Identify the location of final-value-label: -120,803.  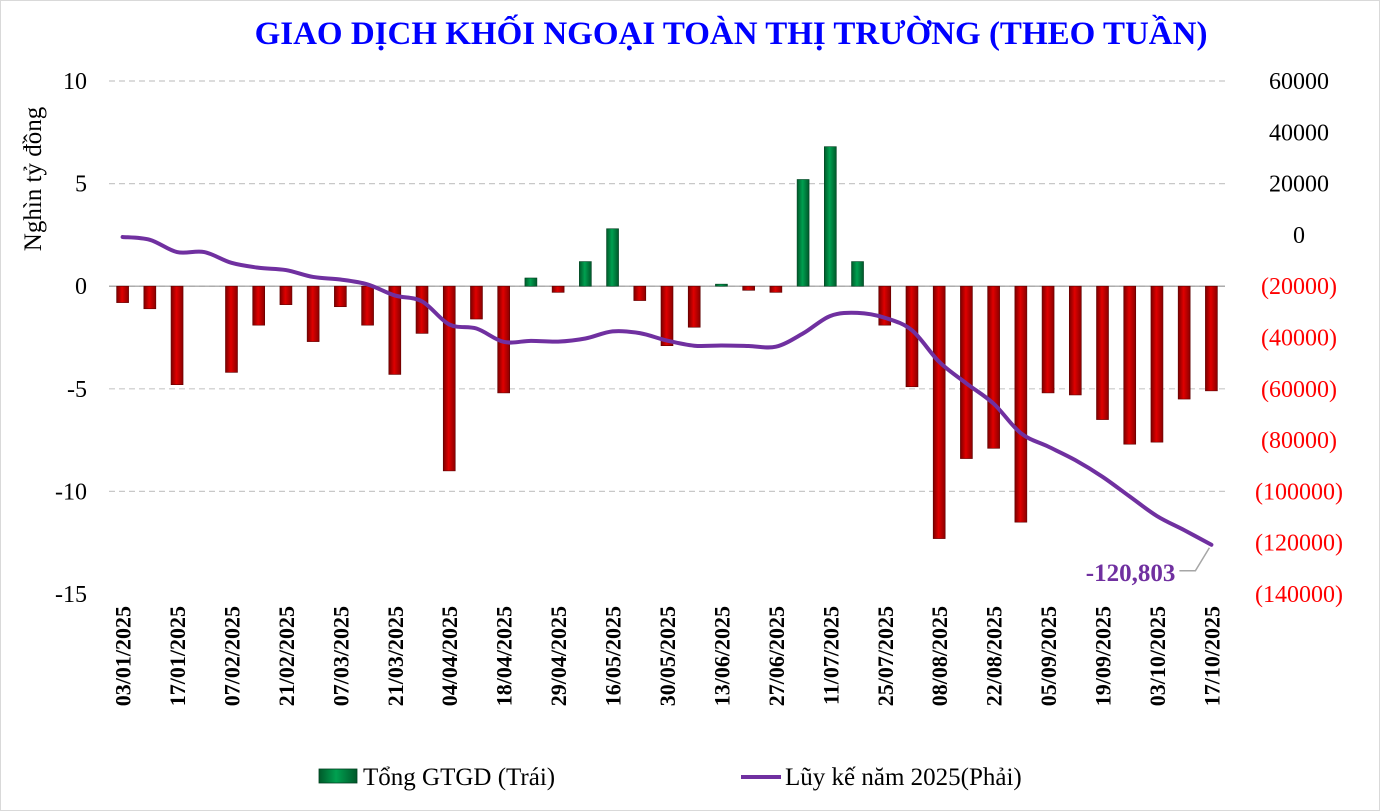
(1131, 573).